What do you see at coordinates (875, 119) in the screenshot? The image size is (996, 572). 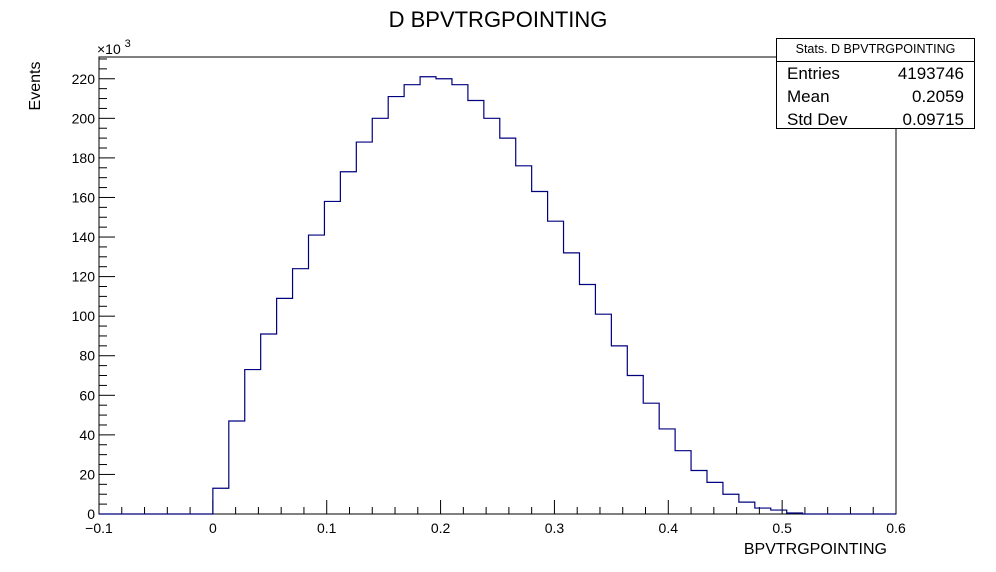 I see `stats-row-stddev: Std Dev 0.09715` at bounding box center [875, 119].